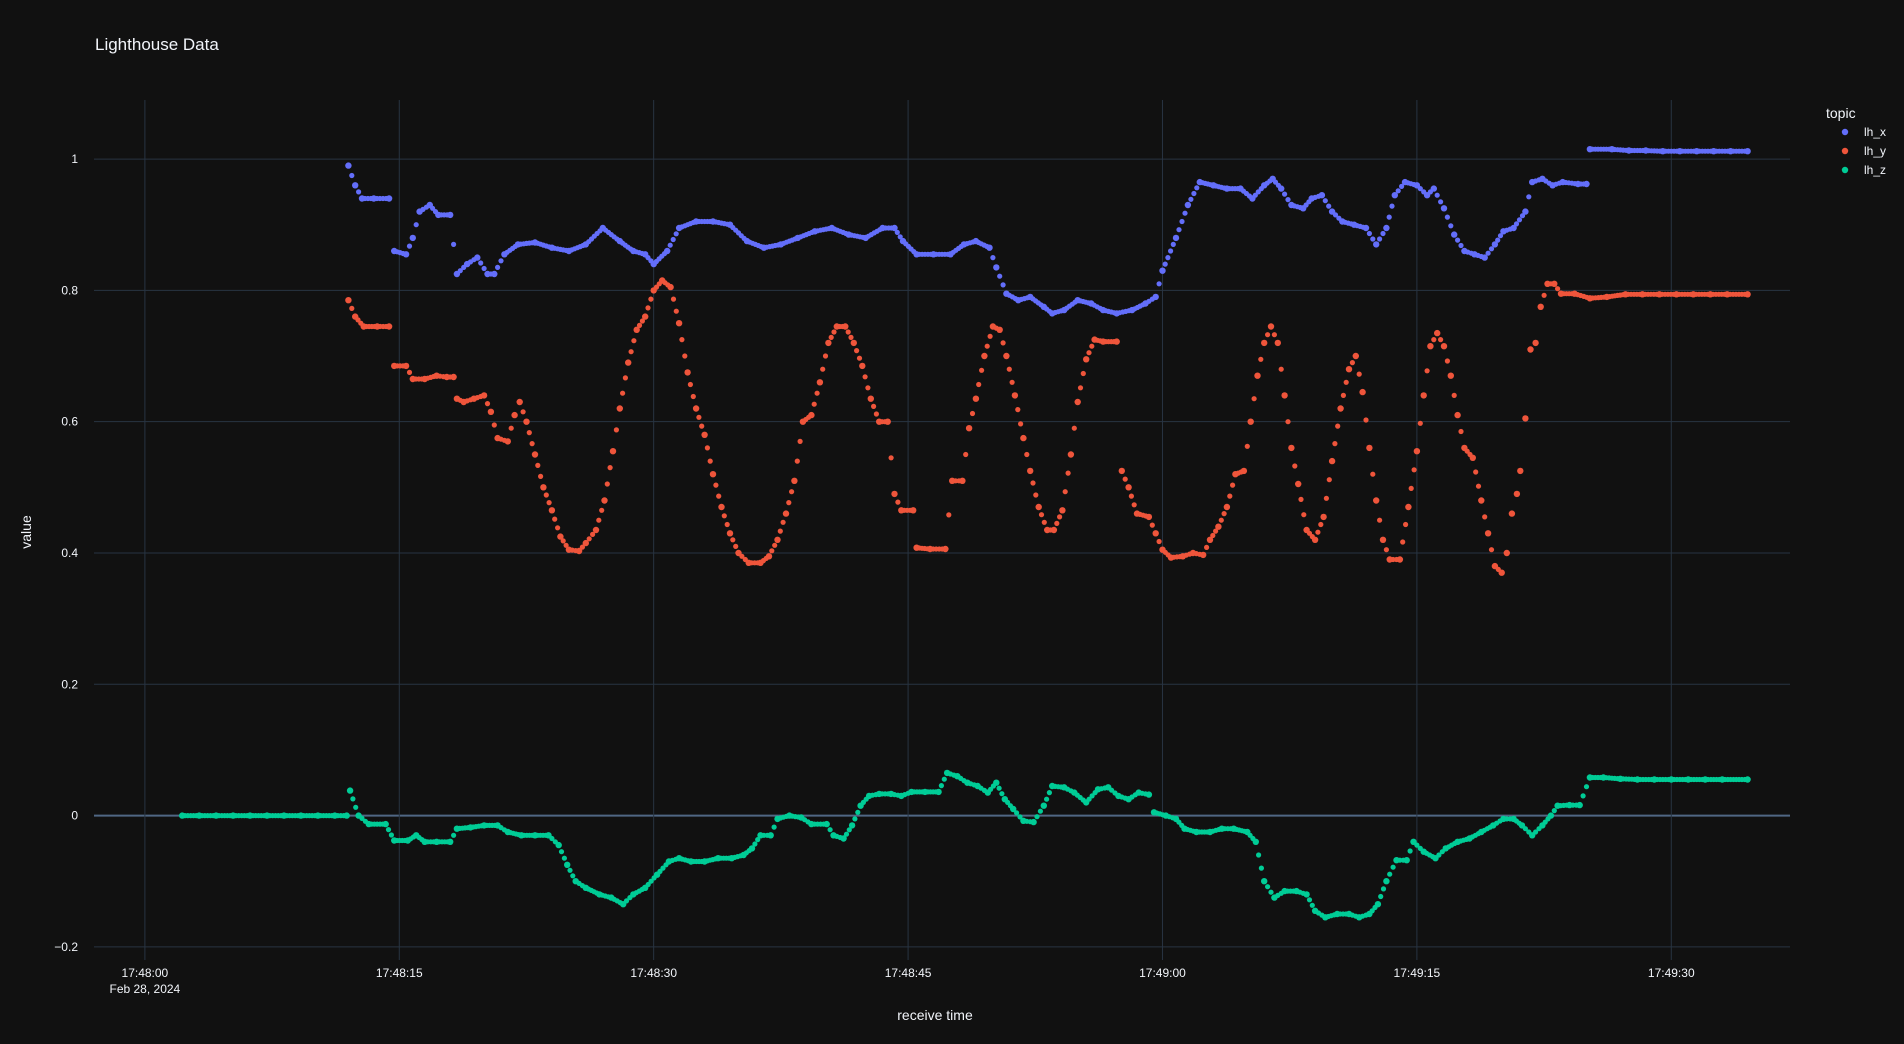 The height and width of the screenshot is (1044, 1904). Describe the element at coordinates (69, 290) in the screenshot. I see `y-tick-label: 0.8` at that location.